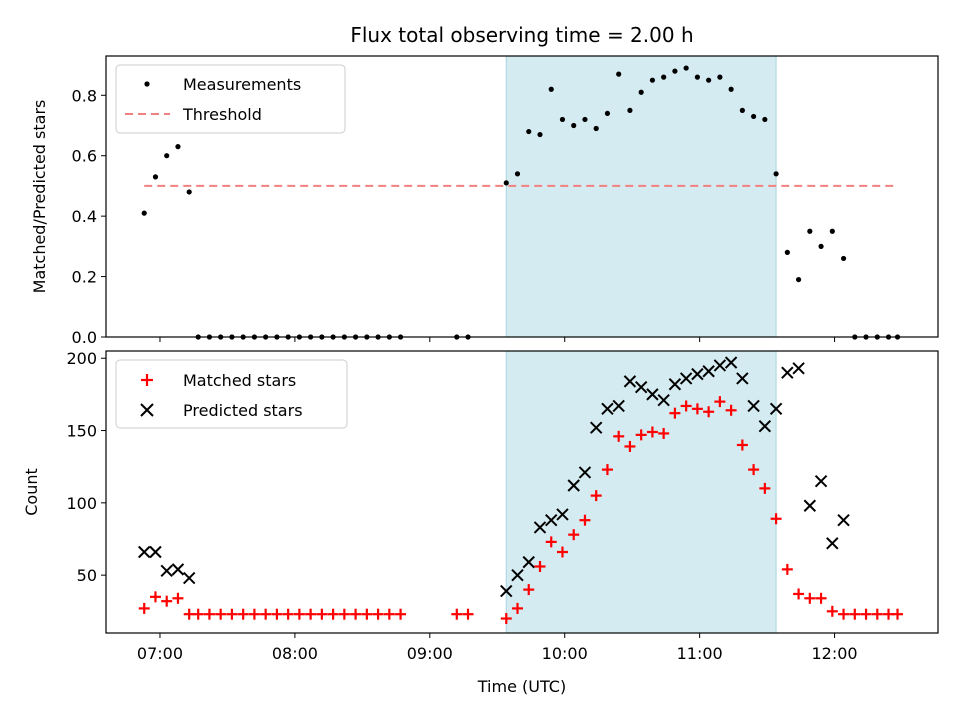 This screenshot has height=720, width=960. Describe the element at coordinates (835, 653) in the screenshot. I see `x-tick-label: 12:00` at that location.